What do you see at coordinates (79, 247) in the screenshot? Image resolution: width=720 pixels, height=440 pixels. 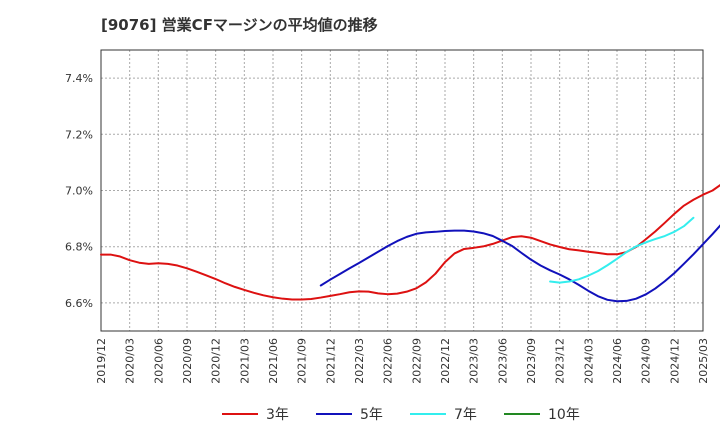 I see `y-tick-label: 6.8%` at bounding box center [79, 247].